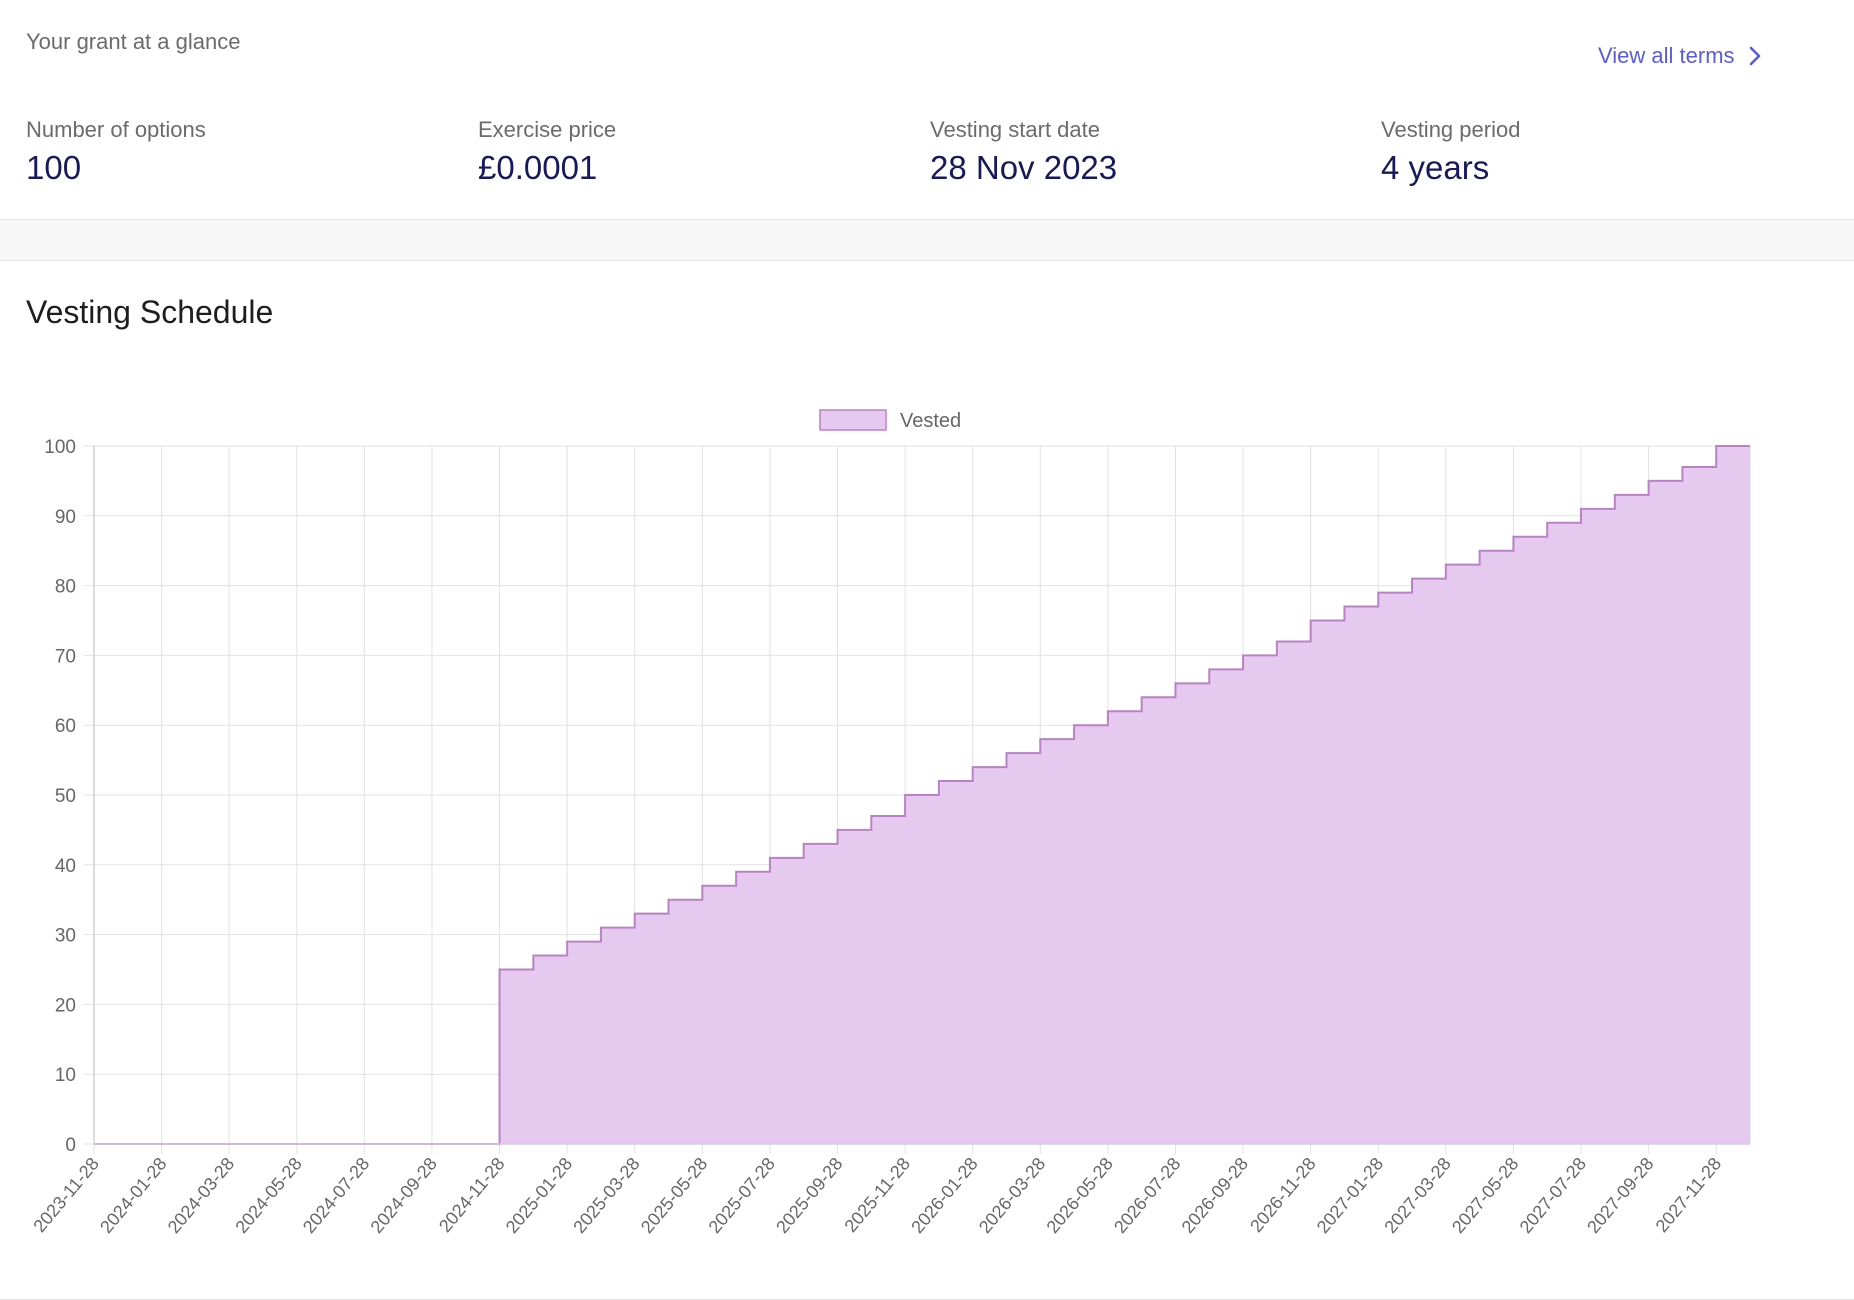 This screenshot has width=1854, height=1300. Describe the element at coordinates (1754, 56) in the screenshot. I see `chevron-right-icon` at that location.